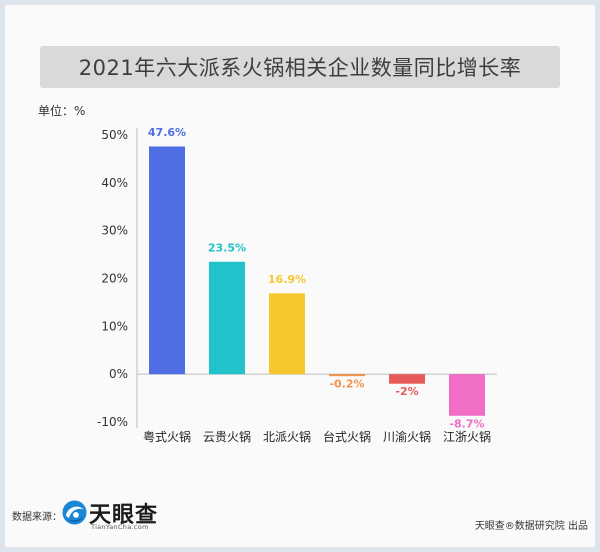 The height and width of the screenshot is (552, 600). Describe the element at coordinates (167, 132) in the screenshot. I see `data-label: 47.6%` at that location.